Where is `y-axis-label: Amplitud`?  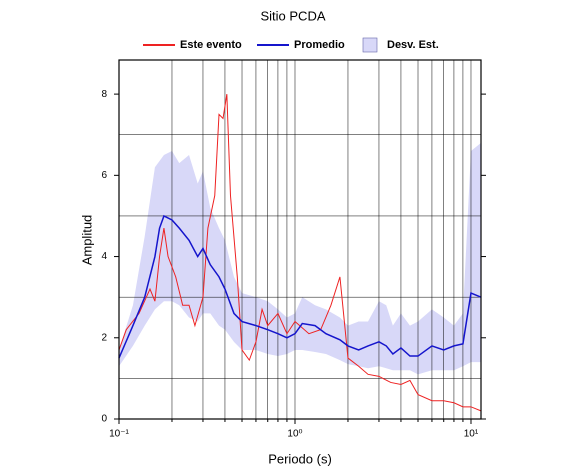
y-axis-label: Amplitud is located at coordinates (86, 240).